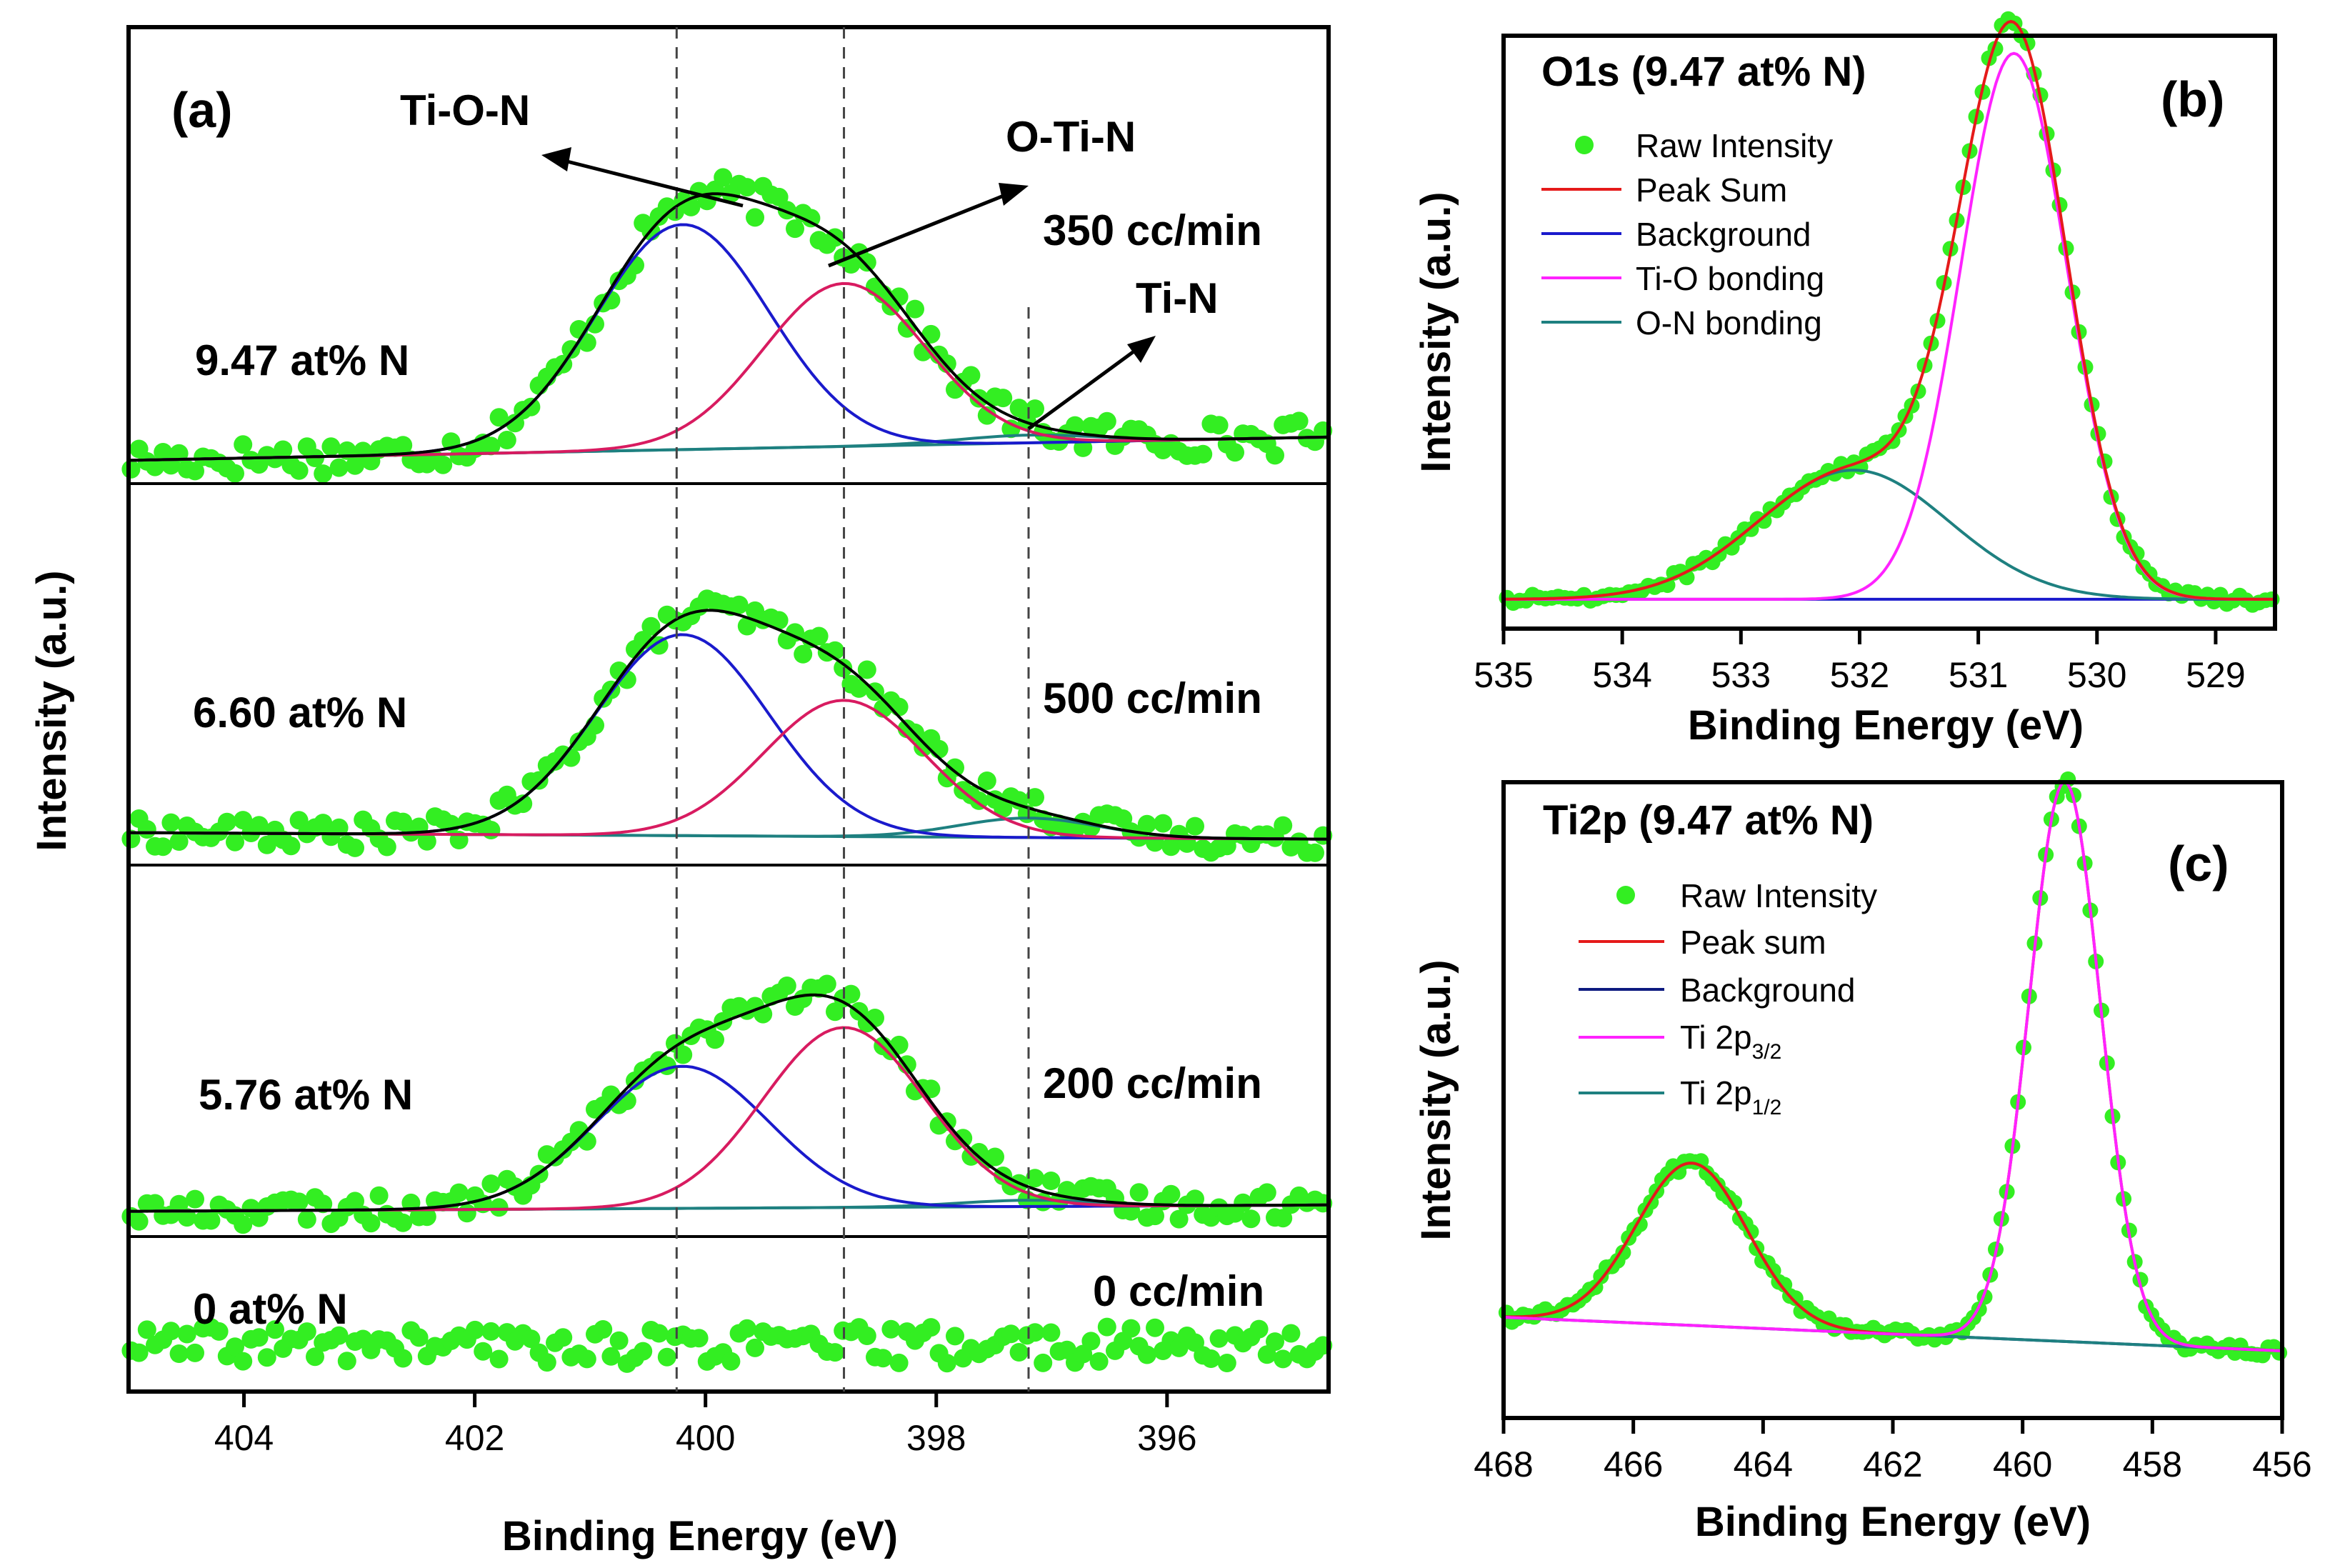 The width and height of the screenshot is (2335, 1568). What do you see at coordinates (1741, 675) in the screenshot?
I see `panel-b-x-tick-label: 533` at bounding box center [1741, 675].